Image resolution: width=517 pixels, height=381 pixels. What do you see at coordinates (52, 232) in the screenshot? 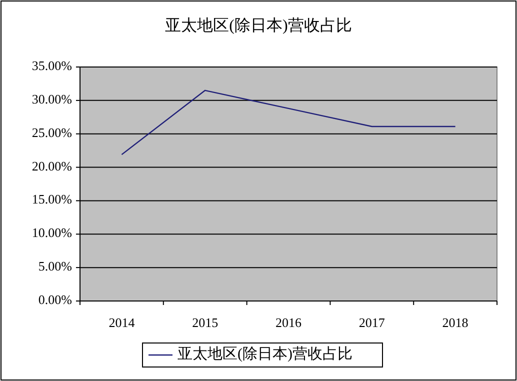
I see `y-tick-label: 10.00%` at bounding box center [52, 232].